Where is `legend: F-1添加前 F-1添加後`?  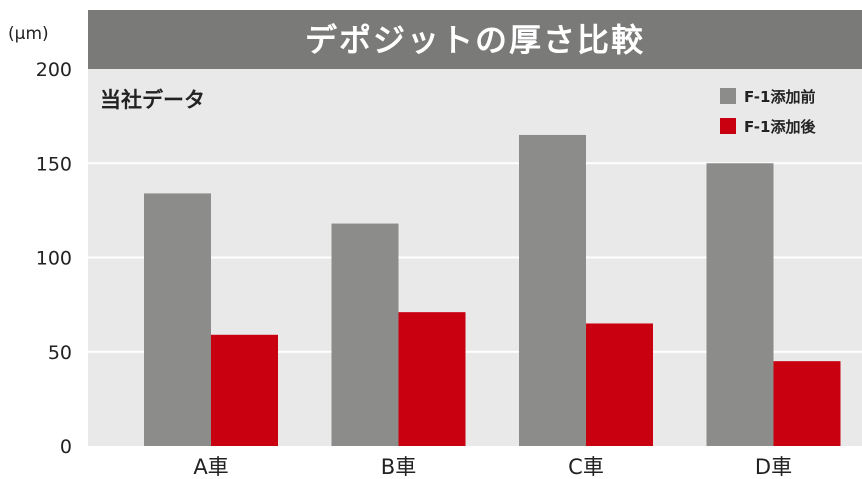 legend: F-1添加前 F-1添加後 is located at coordinates (768, 112).